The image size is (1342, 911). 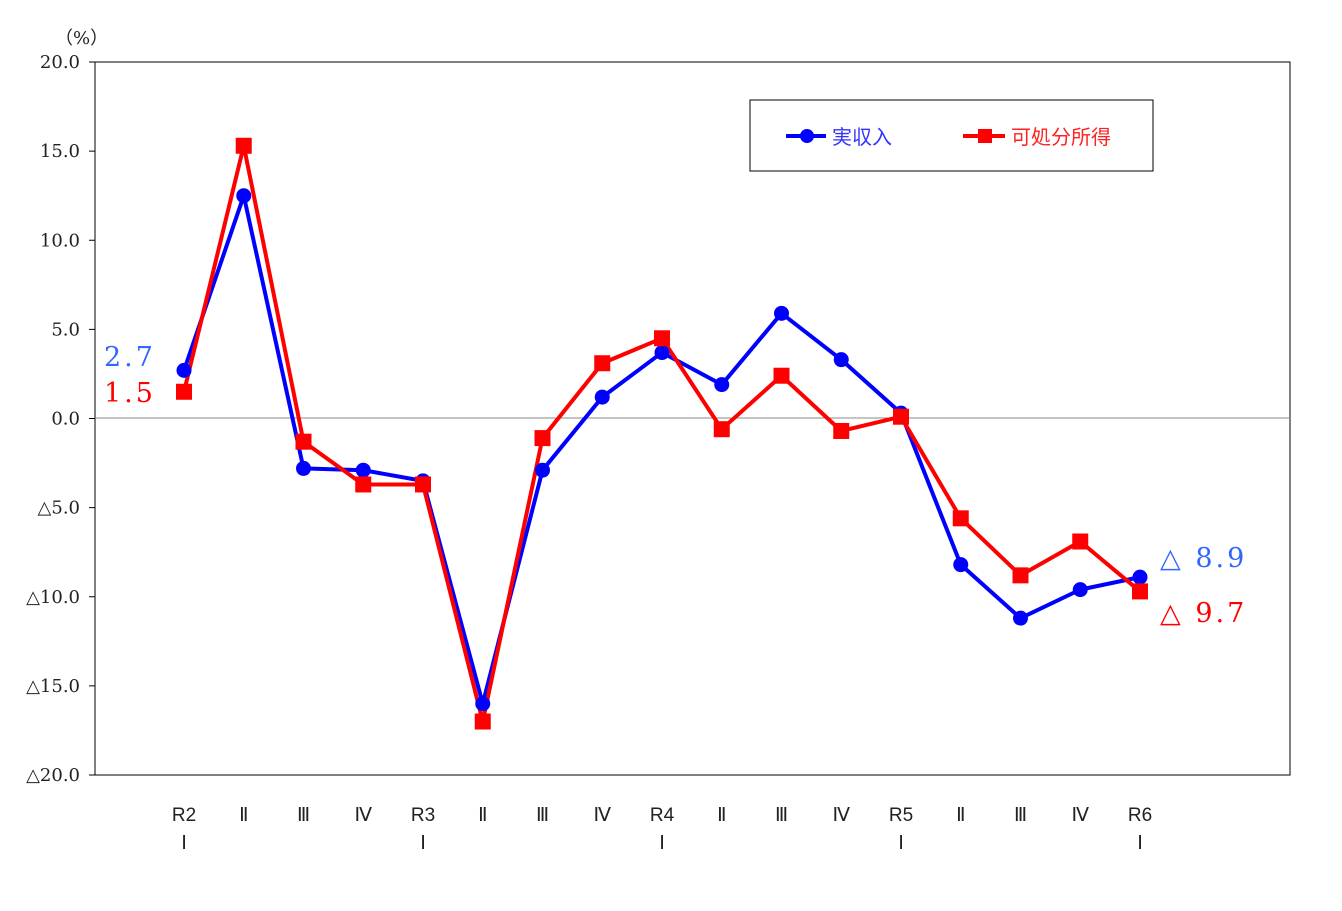 What do you see at coordinates (951, 135) in the screenshot?
I see `legend: 実収入 可処分所得` at bounding box center [951, 135].